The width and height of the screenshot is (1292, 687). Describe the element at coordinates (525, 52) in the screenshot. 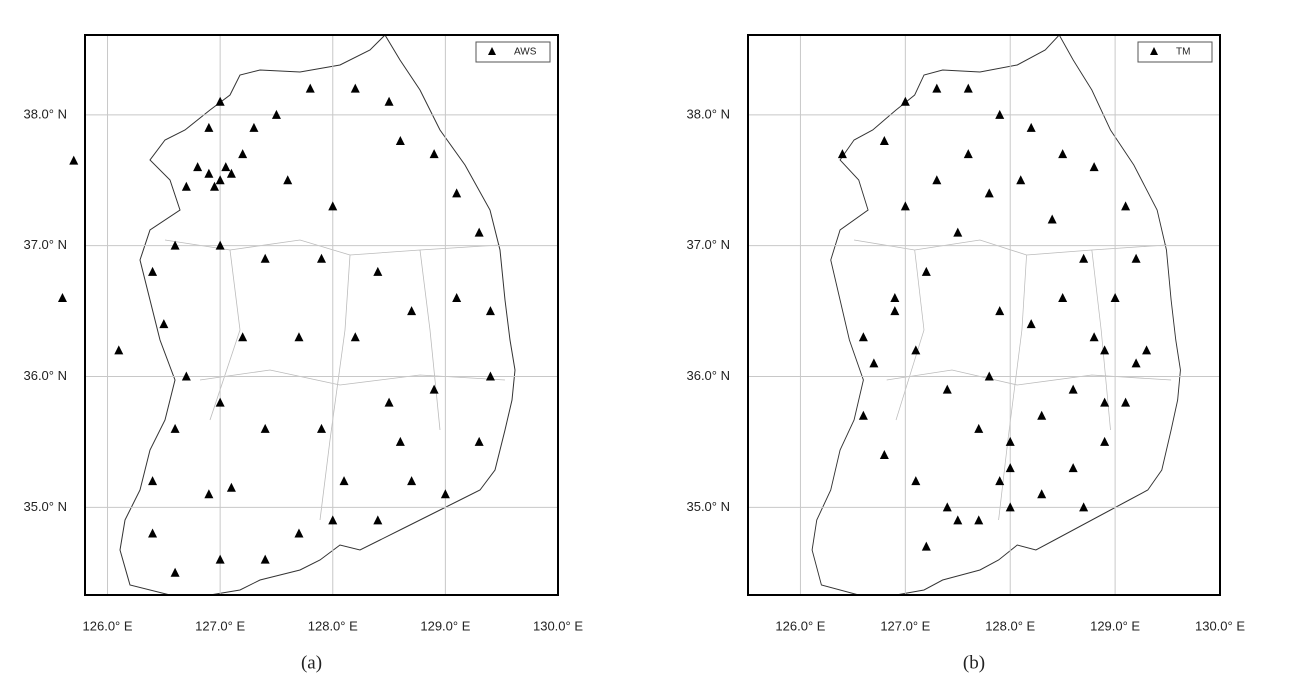

I see `legend-label: AWS` at that location.